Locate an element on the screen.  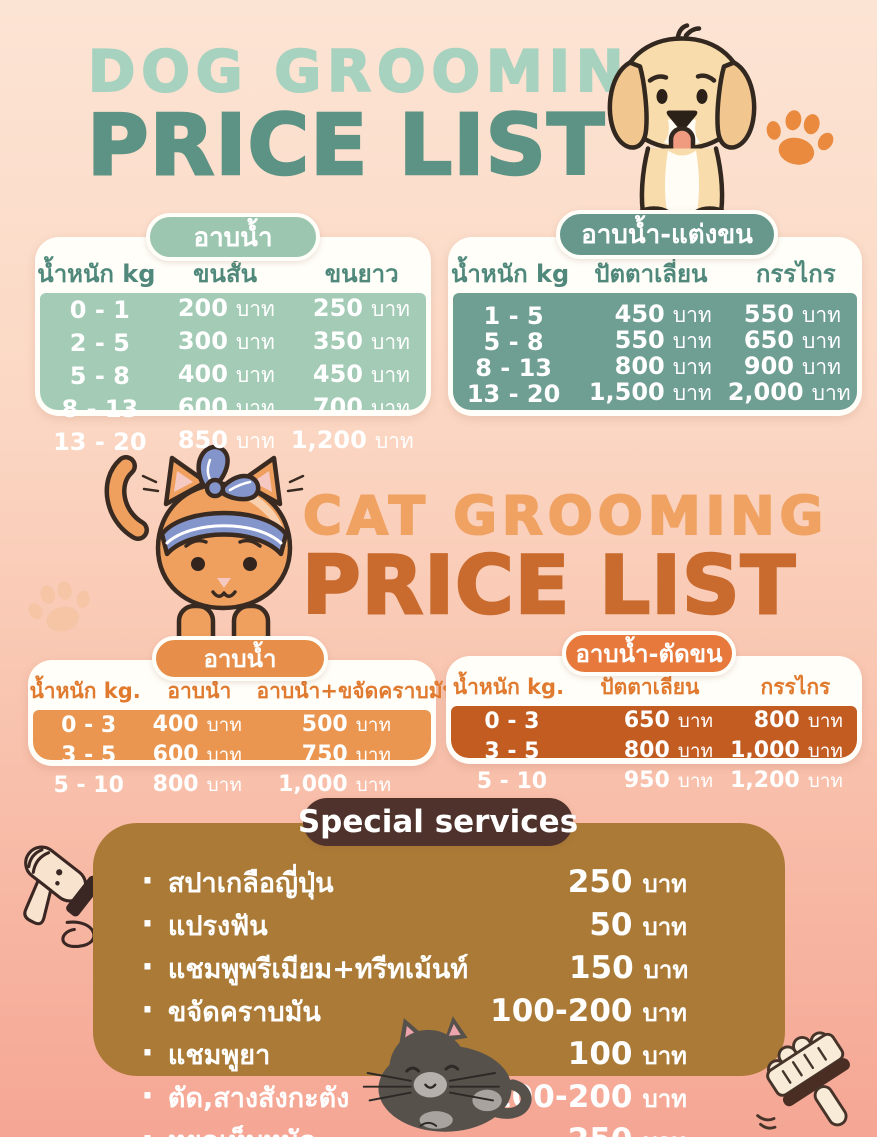
service-label: ขจัดคราบมัน is located at coordinates (244, 1012).